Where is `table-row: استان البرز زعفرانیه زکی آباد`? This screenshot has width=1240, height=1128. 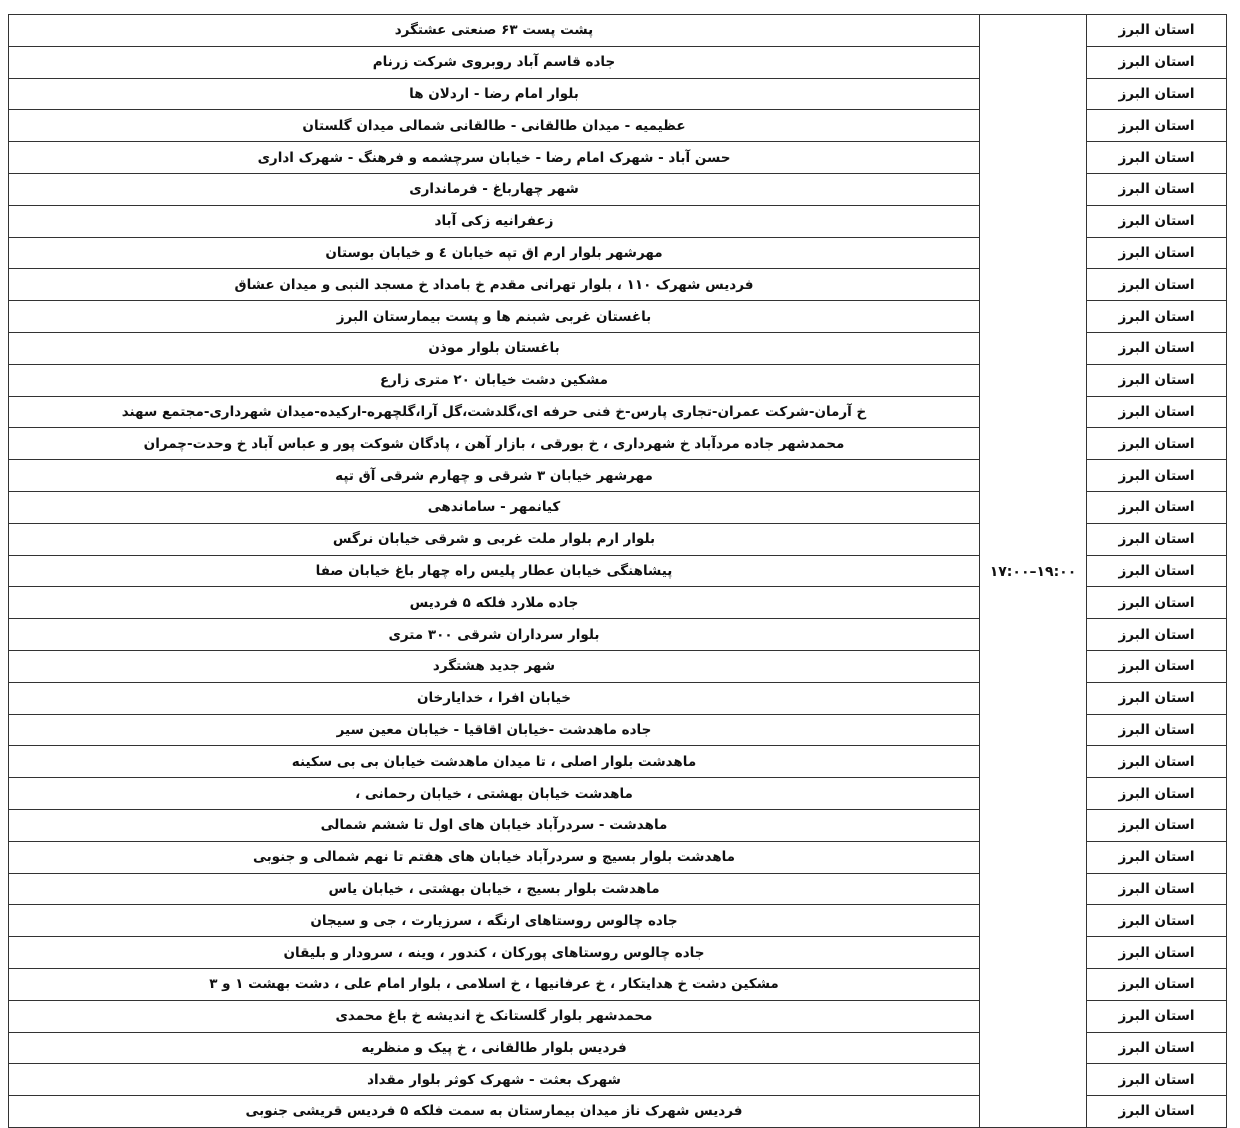 table-row: استان البرز زعفرانیه زکی آباد is located at coordinates (617, 221).